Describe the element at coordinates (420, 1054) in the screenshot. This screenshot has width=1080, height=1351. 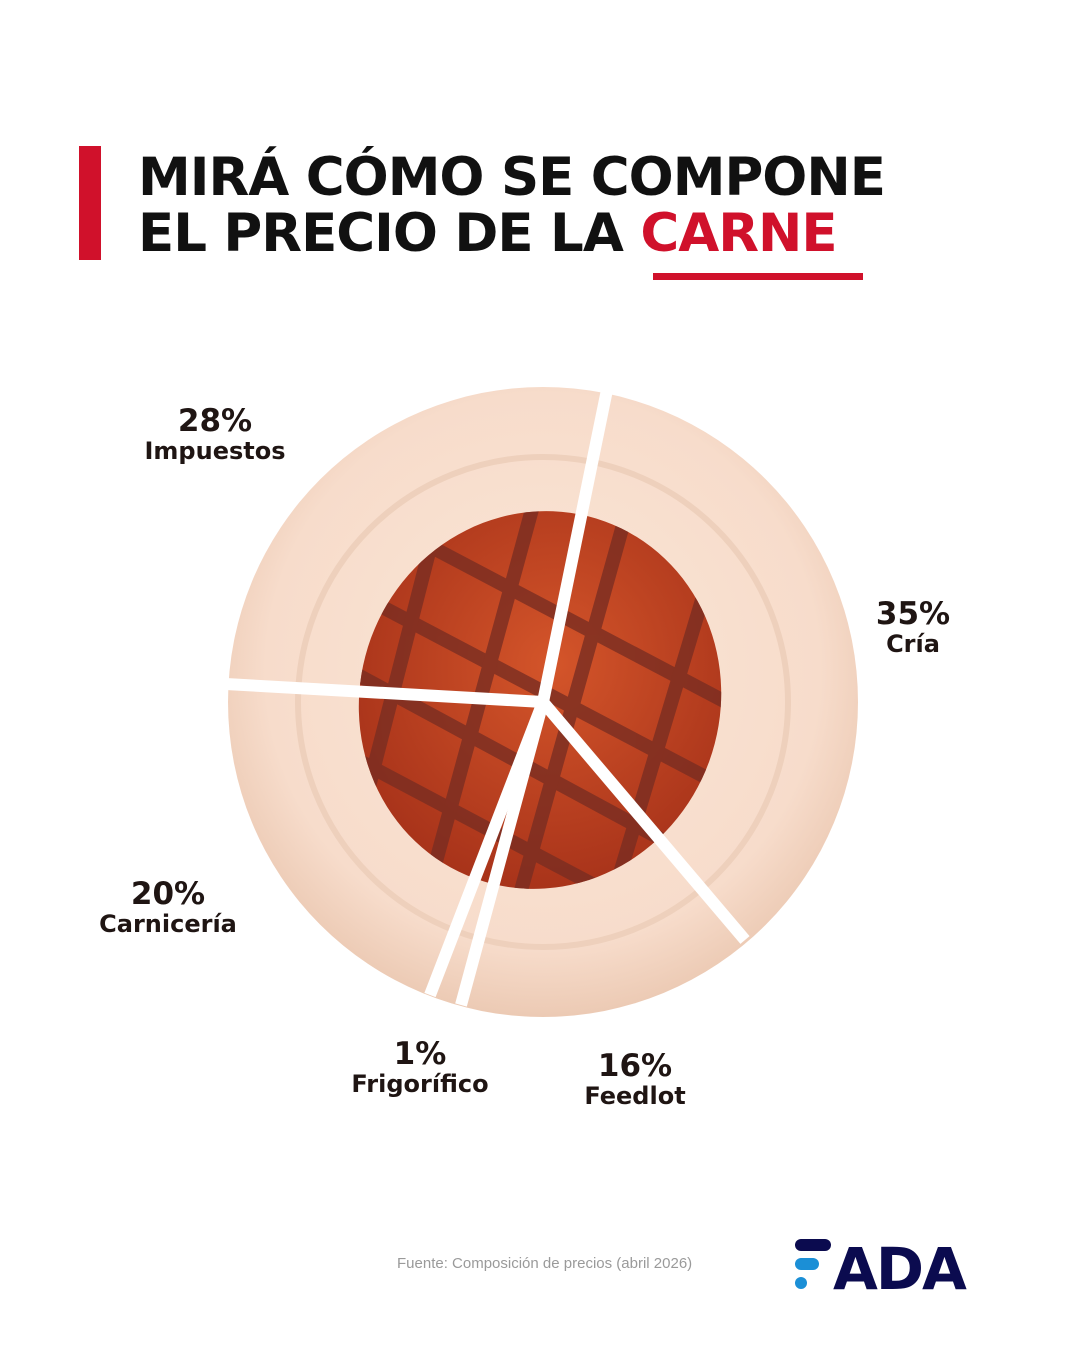
I see `label-pct: 1%` at that location.